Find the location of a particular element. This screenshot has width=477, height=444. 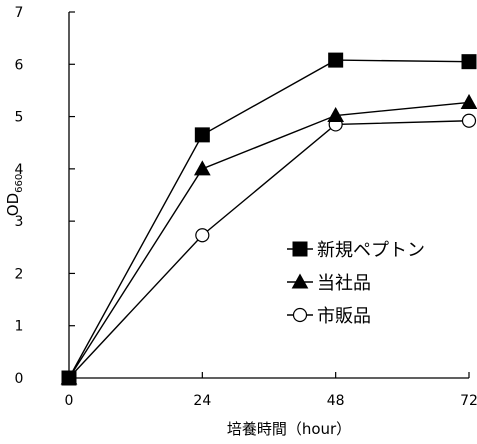

legend-marker-circle is located at coordinates (300, 315).